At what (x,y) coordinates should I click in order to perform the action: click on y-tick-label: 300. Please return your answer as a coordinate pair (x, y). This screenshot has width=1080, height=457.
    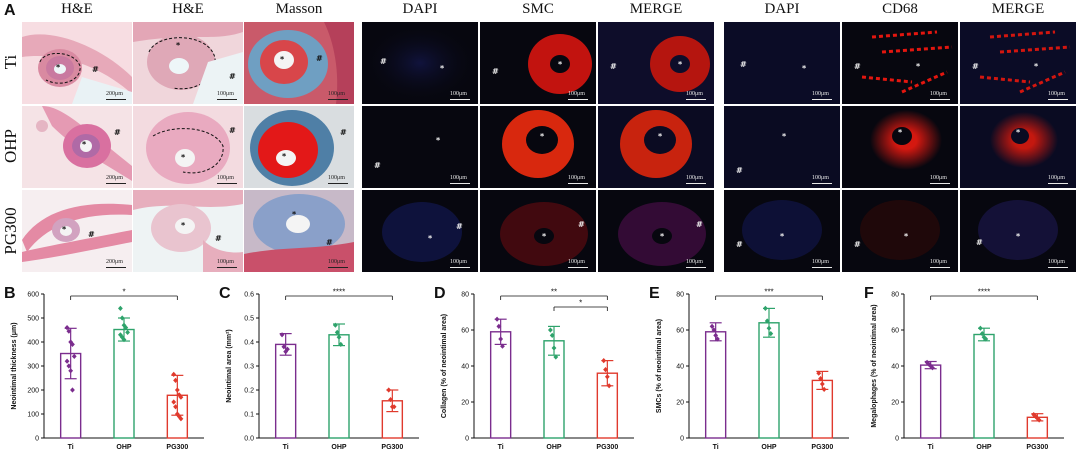
    Looking at the image, I should click on (33, 367).